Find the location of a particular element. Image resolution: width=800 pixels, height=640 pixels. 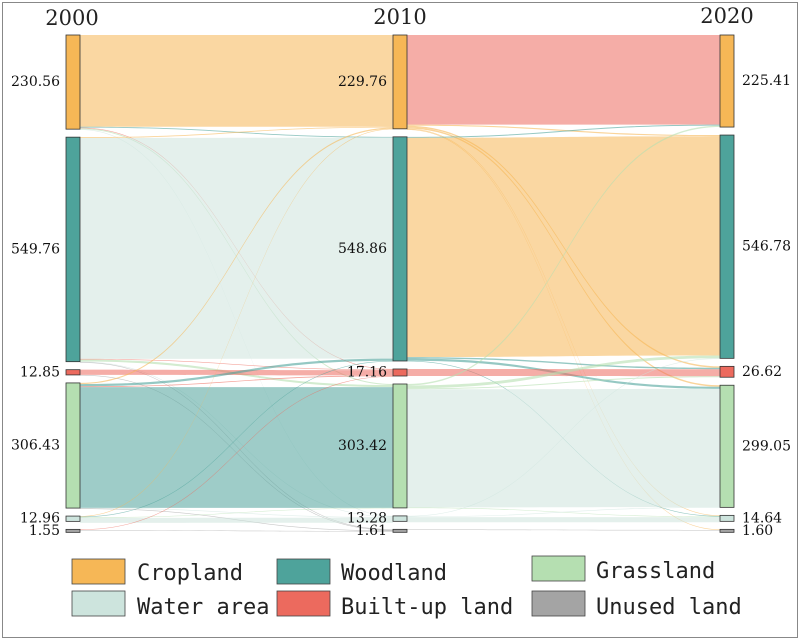

value-label-2010-woodland: 548.86 is located at coordinates (362, 249).